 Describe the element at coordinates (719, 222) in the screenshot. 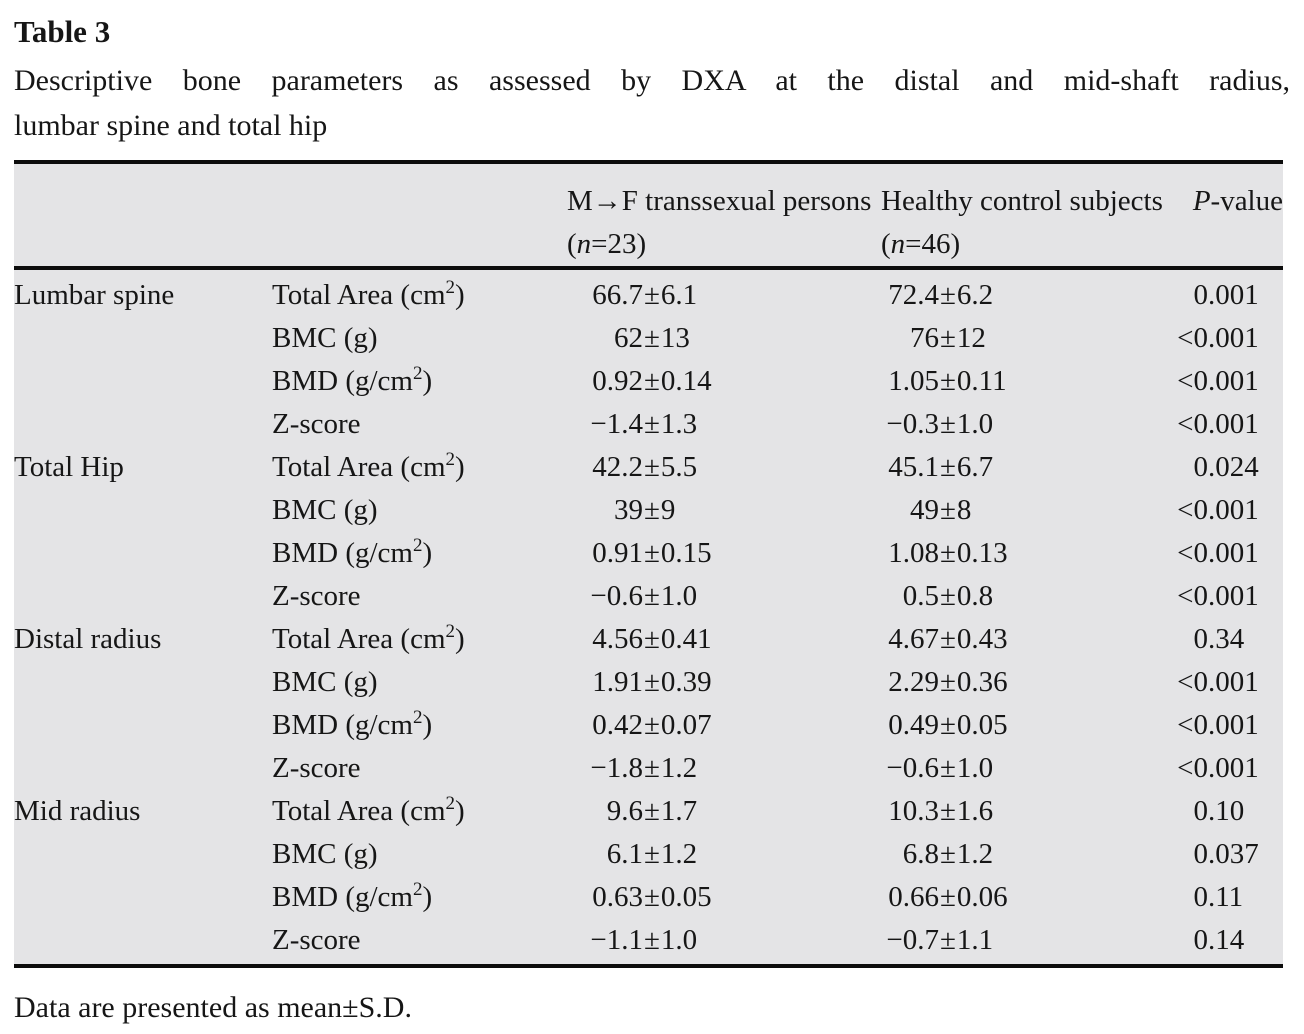

I see `column-header-mf-transsexual: M→F transsexual persons (n=23)` at that location.